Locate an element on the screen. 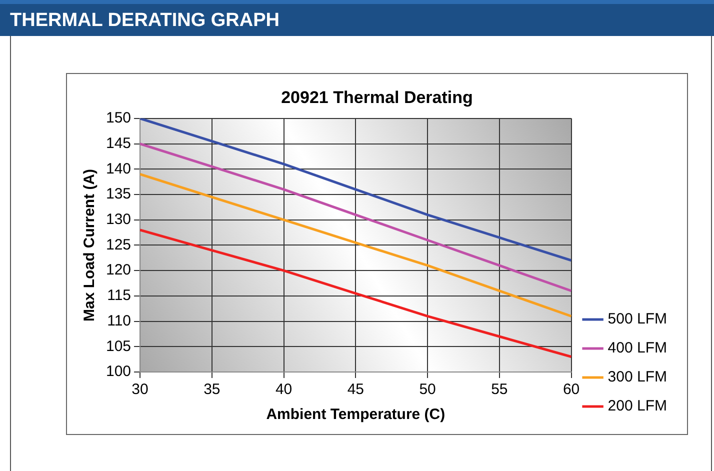  x-axis-title: Ambient Temperature (C) is located at coordinates (356, 415).